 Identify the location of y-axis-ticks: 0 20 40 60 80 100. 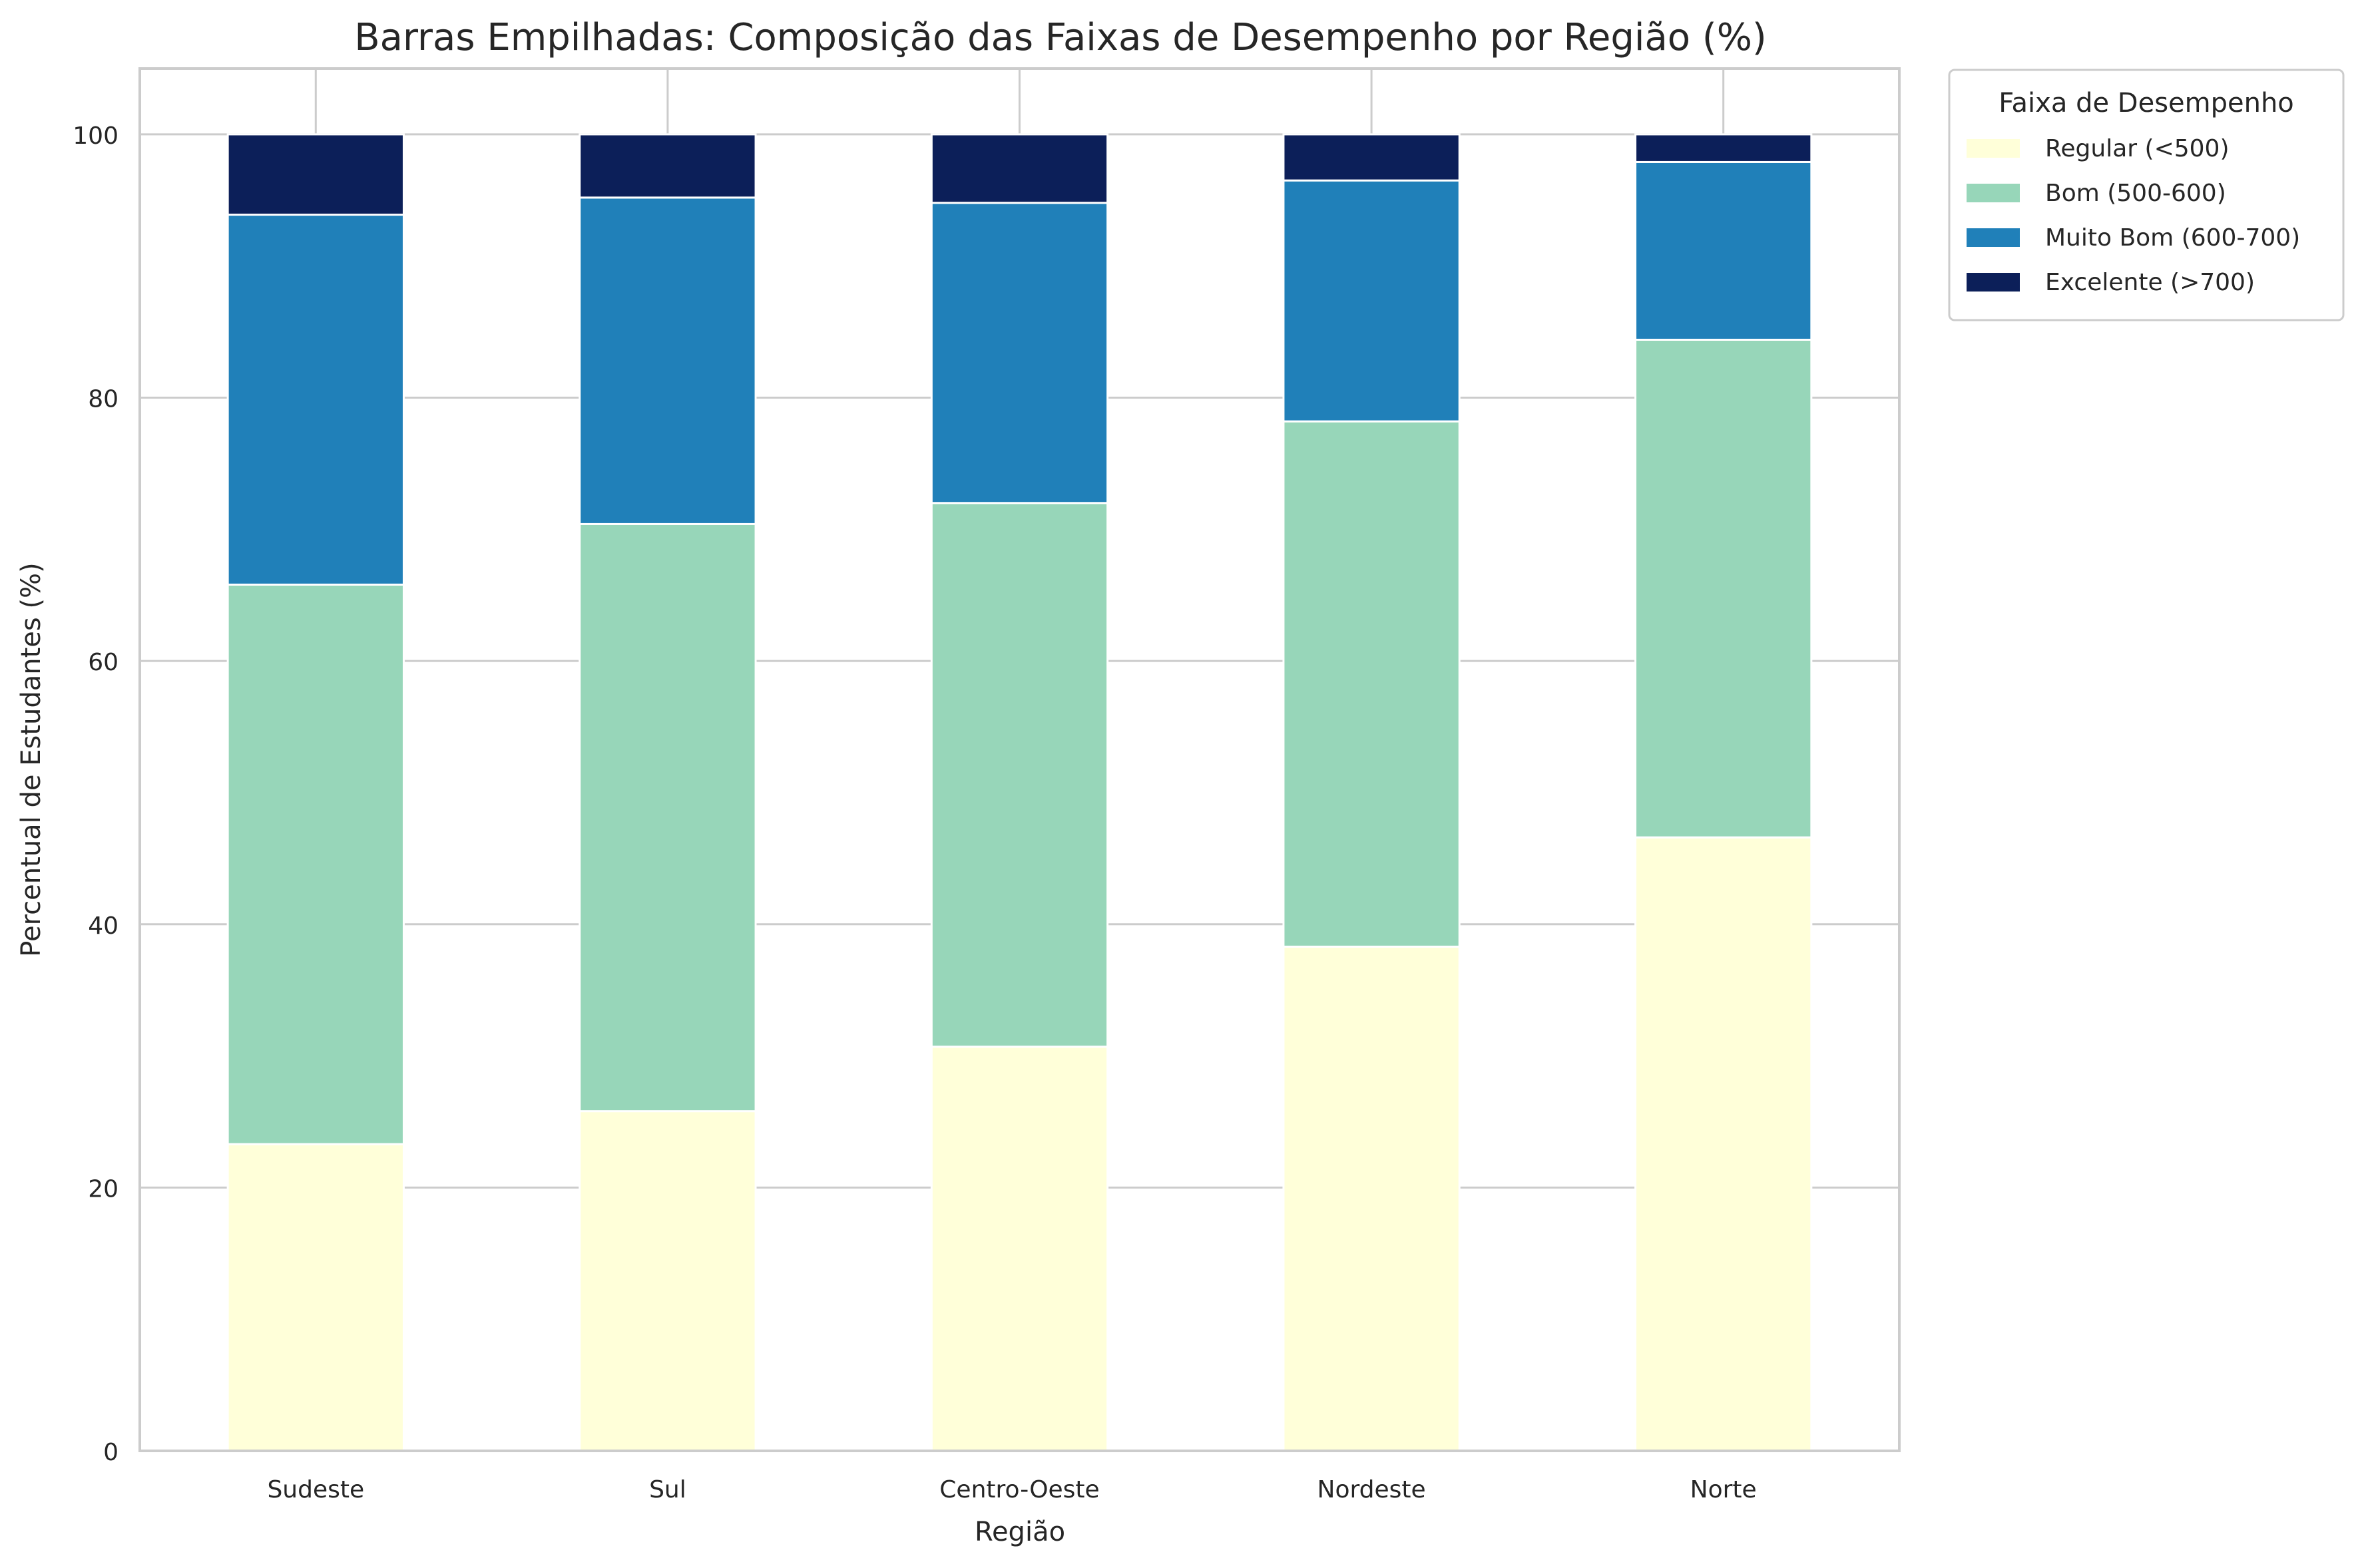
(95, 794).